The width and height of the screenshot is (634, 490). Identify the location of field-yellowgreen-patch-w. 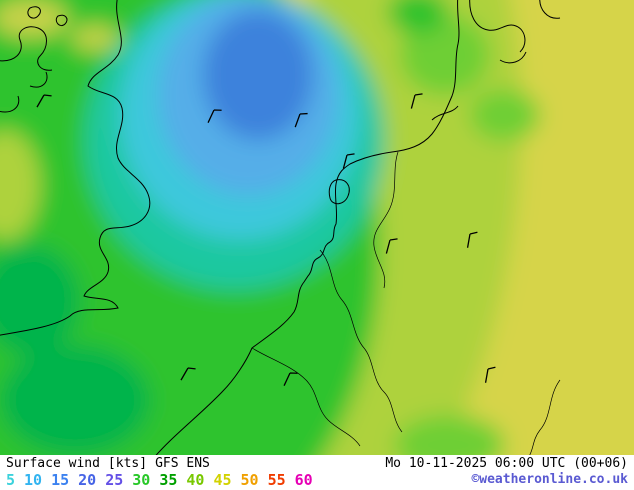
(20, 185).